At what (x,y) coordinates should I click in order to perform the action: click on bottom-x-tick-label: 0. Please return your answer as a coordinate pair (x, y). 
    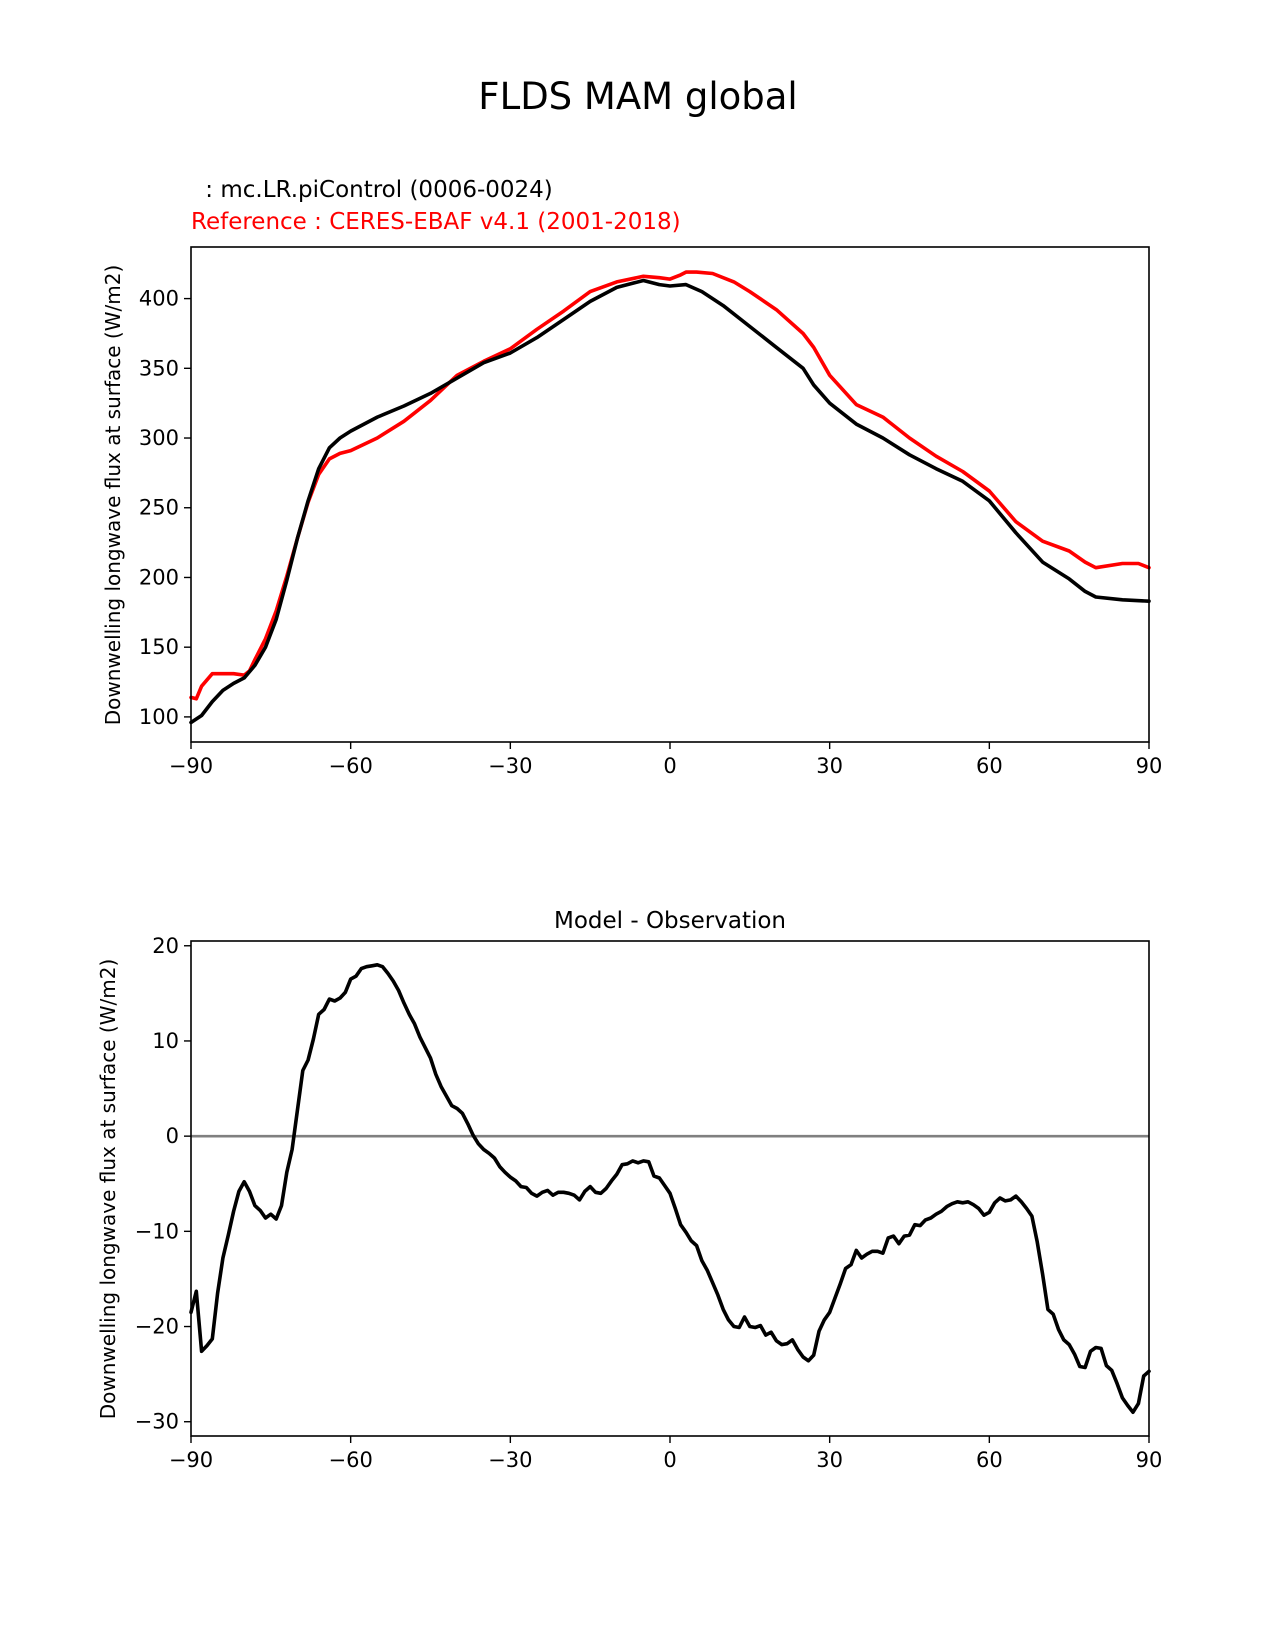
    Looking at the image, I should click on (669, 1460).